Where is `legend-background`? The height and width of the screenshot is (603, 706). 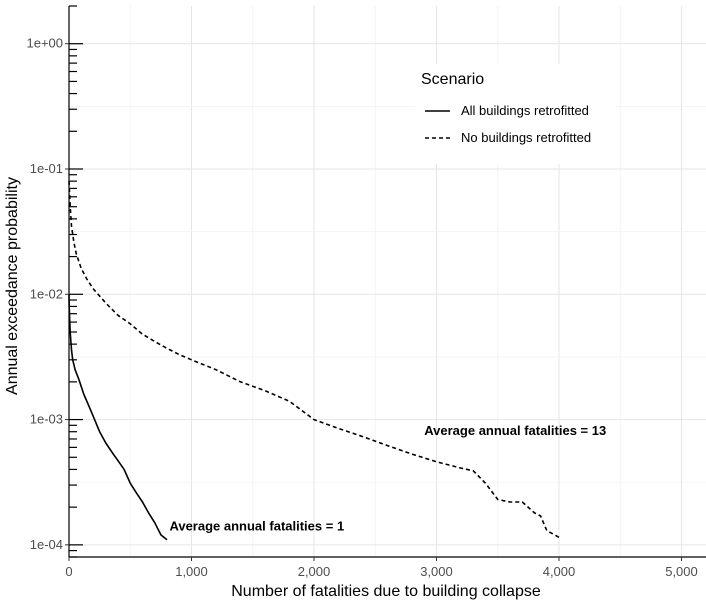 legend-background is located at coordinates (515, 114).